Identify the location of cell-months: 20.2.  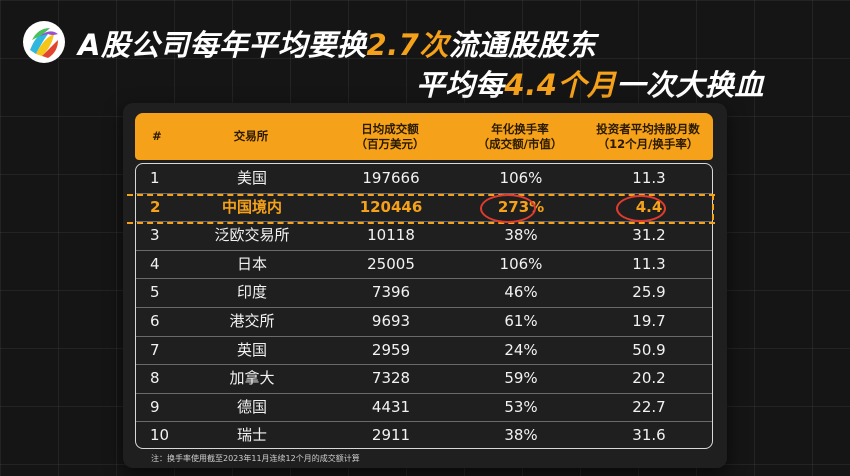
(649, 378).